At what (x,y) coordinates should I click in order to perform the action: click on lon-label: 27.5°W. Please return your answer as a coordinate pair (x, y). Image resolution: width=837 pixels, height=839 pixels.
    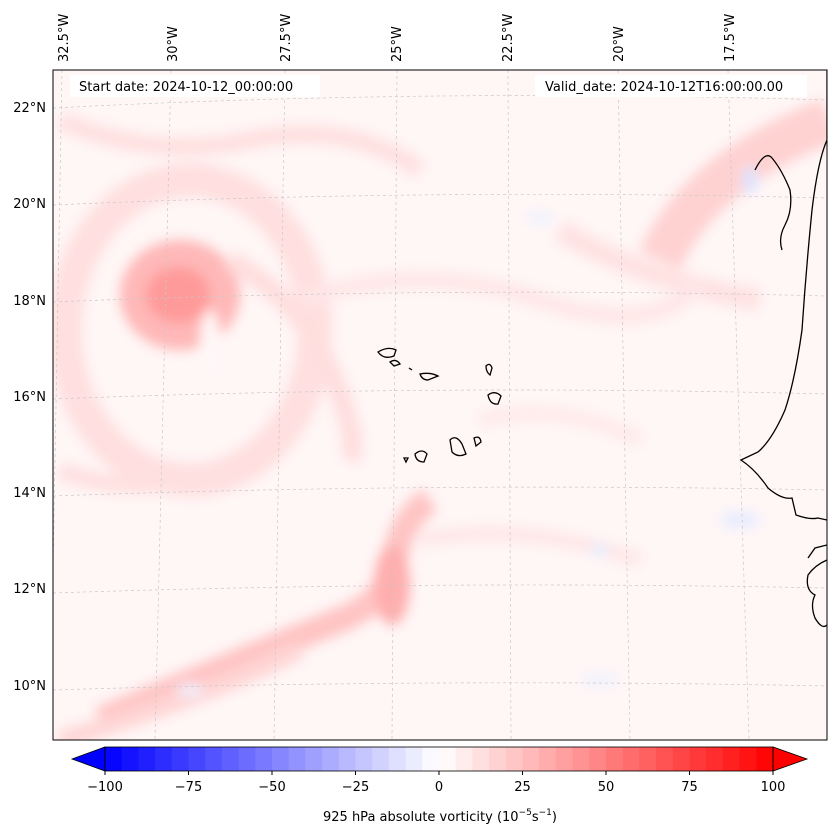
    Looking at the image, I should click on (286, 38).